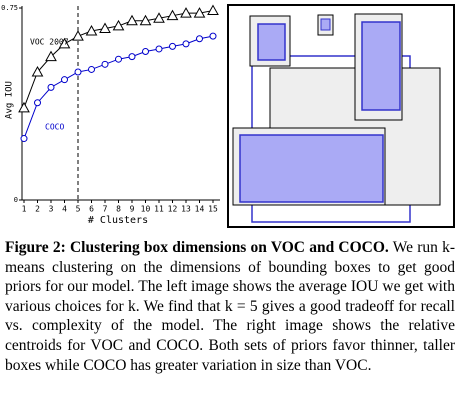  What do you see at coordinates (24, 209) in the screenshot?
I see `x-tick-label: 1` at bounding box center [24, 209].